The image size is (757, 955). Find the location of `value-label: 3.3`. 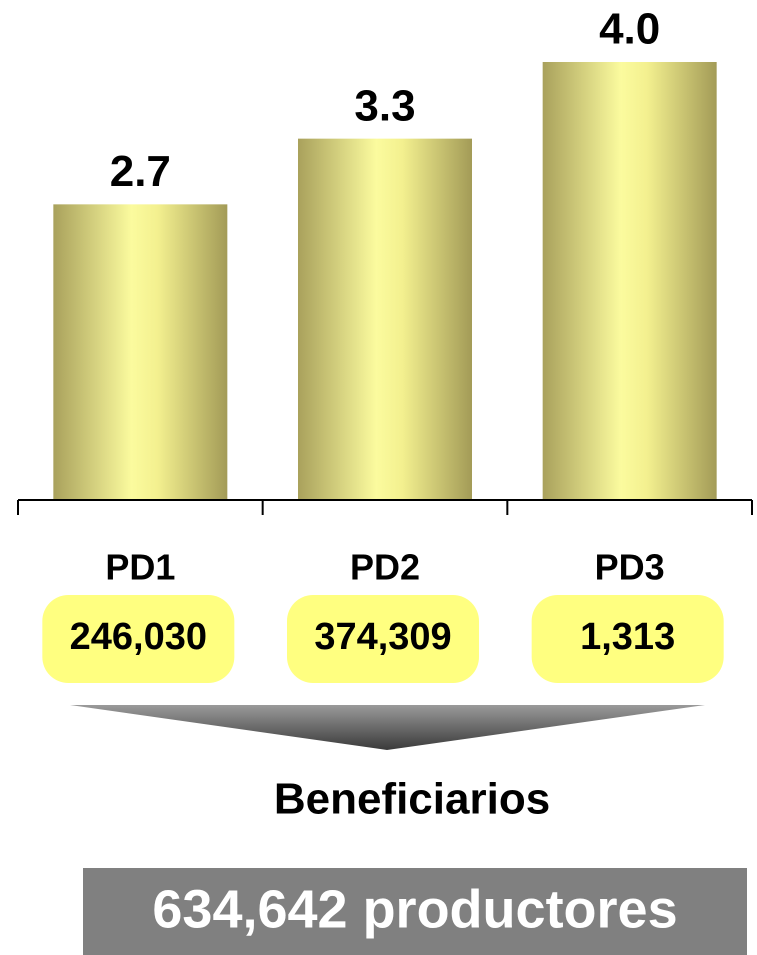

value-label: 3.3 is located at coordinates (384, 105).